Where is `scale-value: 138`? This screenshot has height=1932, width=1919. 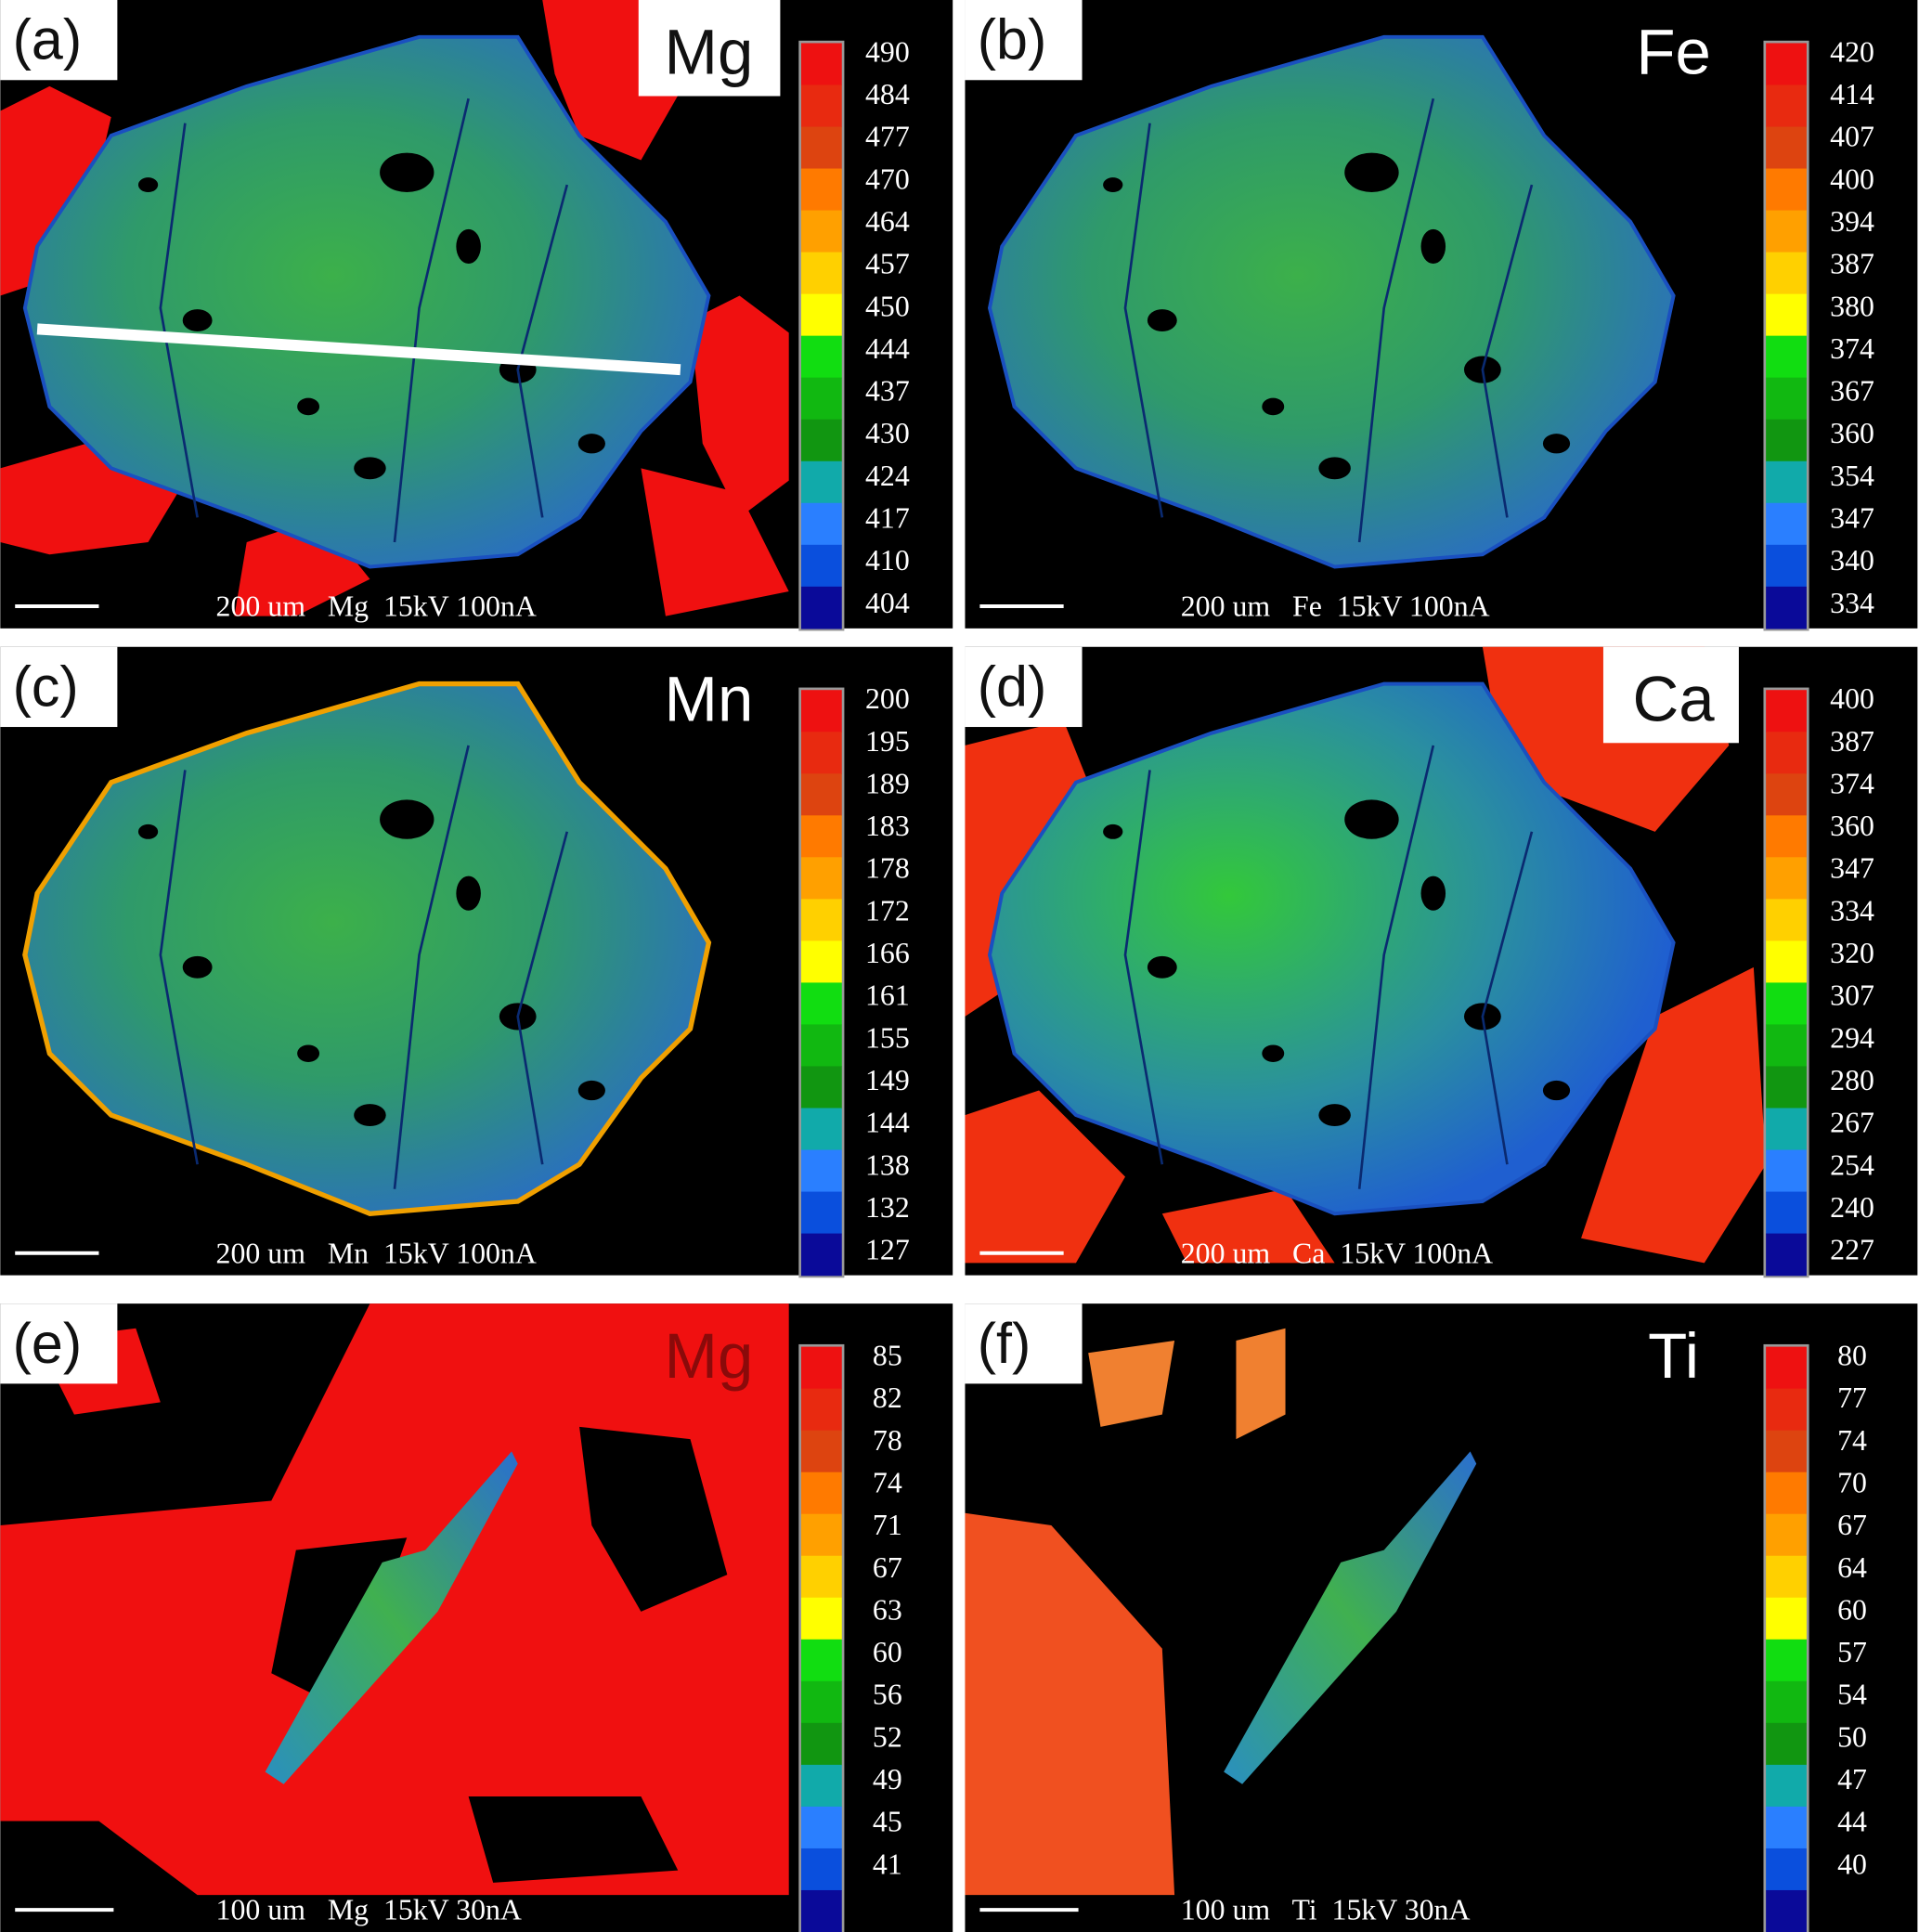 scale-value: 138 is located at coordinates (887, 1164).